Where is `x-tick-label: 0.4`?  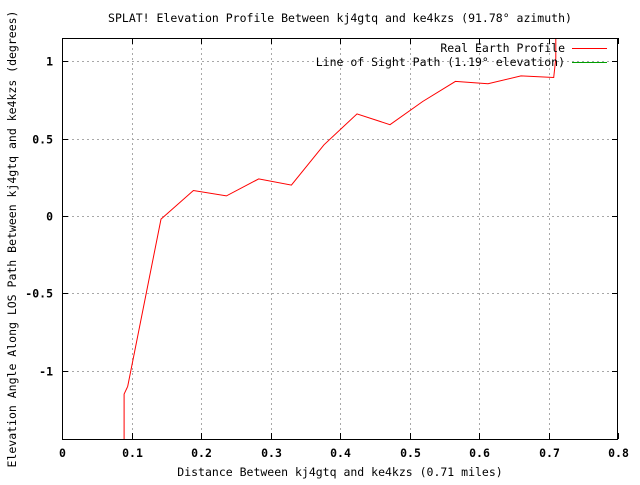
x-tick-label: 0.4 is located at coordinates (340, 453).